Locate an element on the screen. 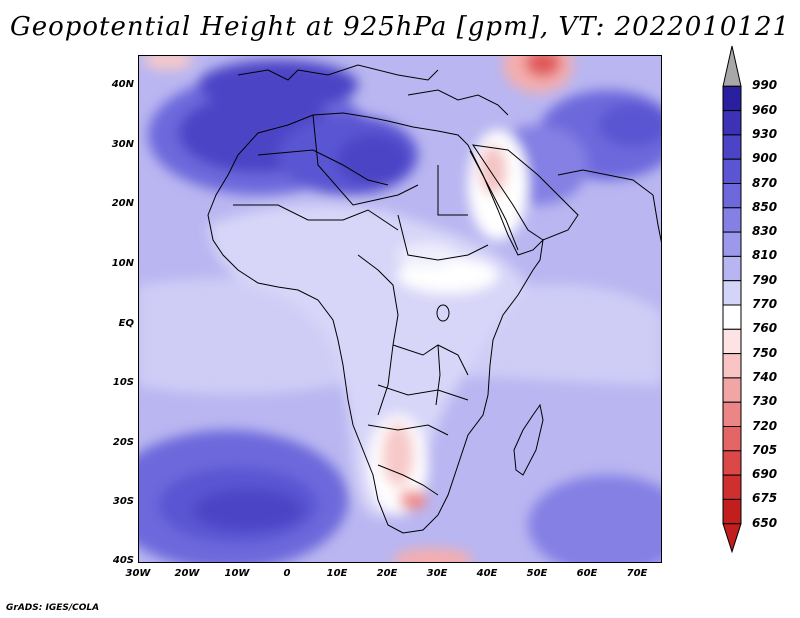  lat-label: 40N is located at coordinates (122, 84).